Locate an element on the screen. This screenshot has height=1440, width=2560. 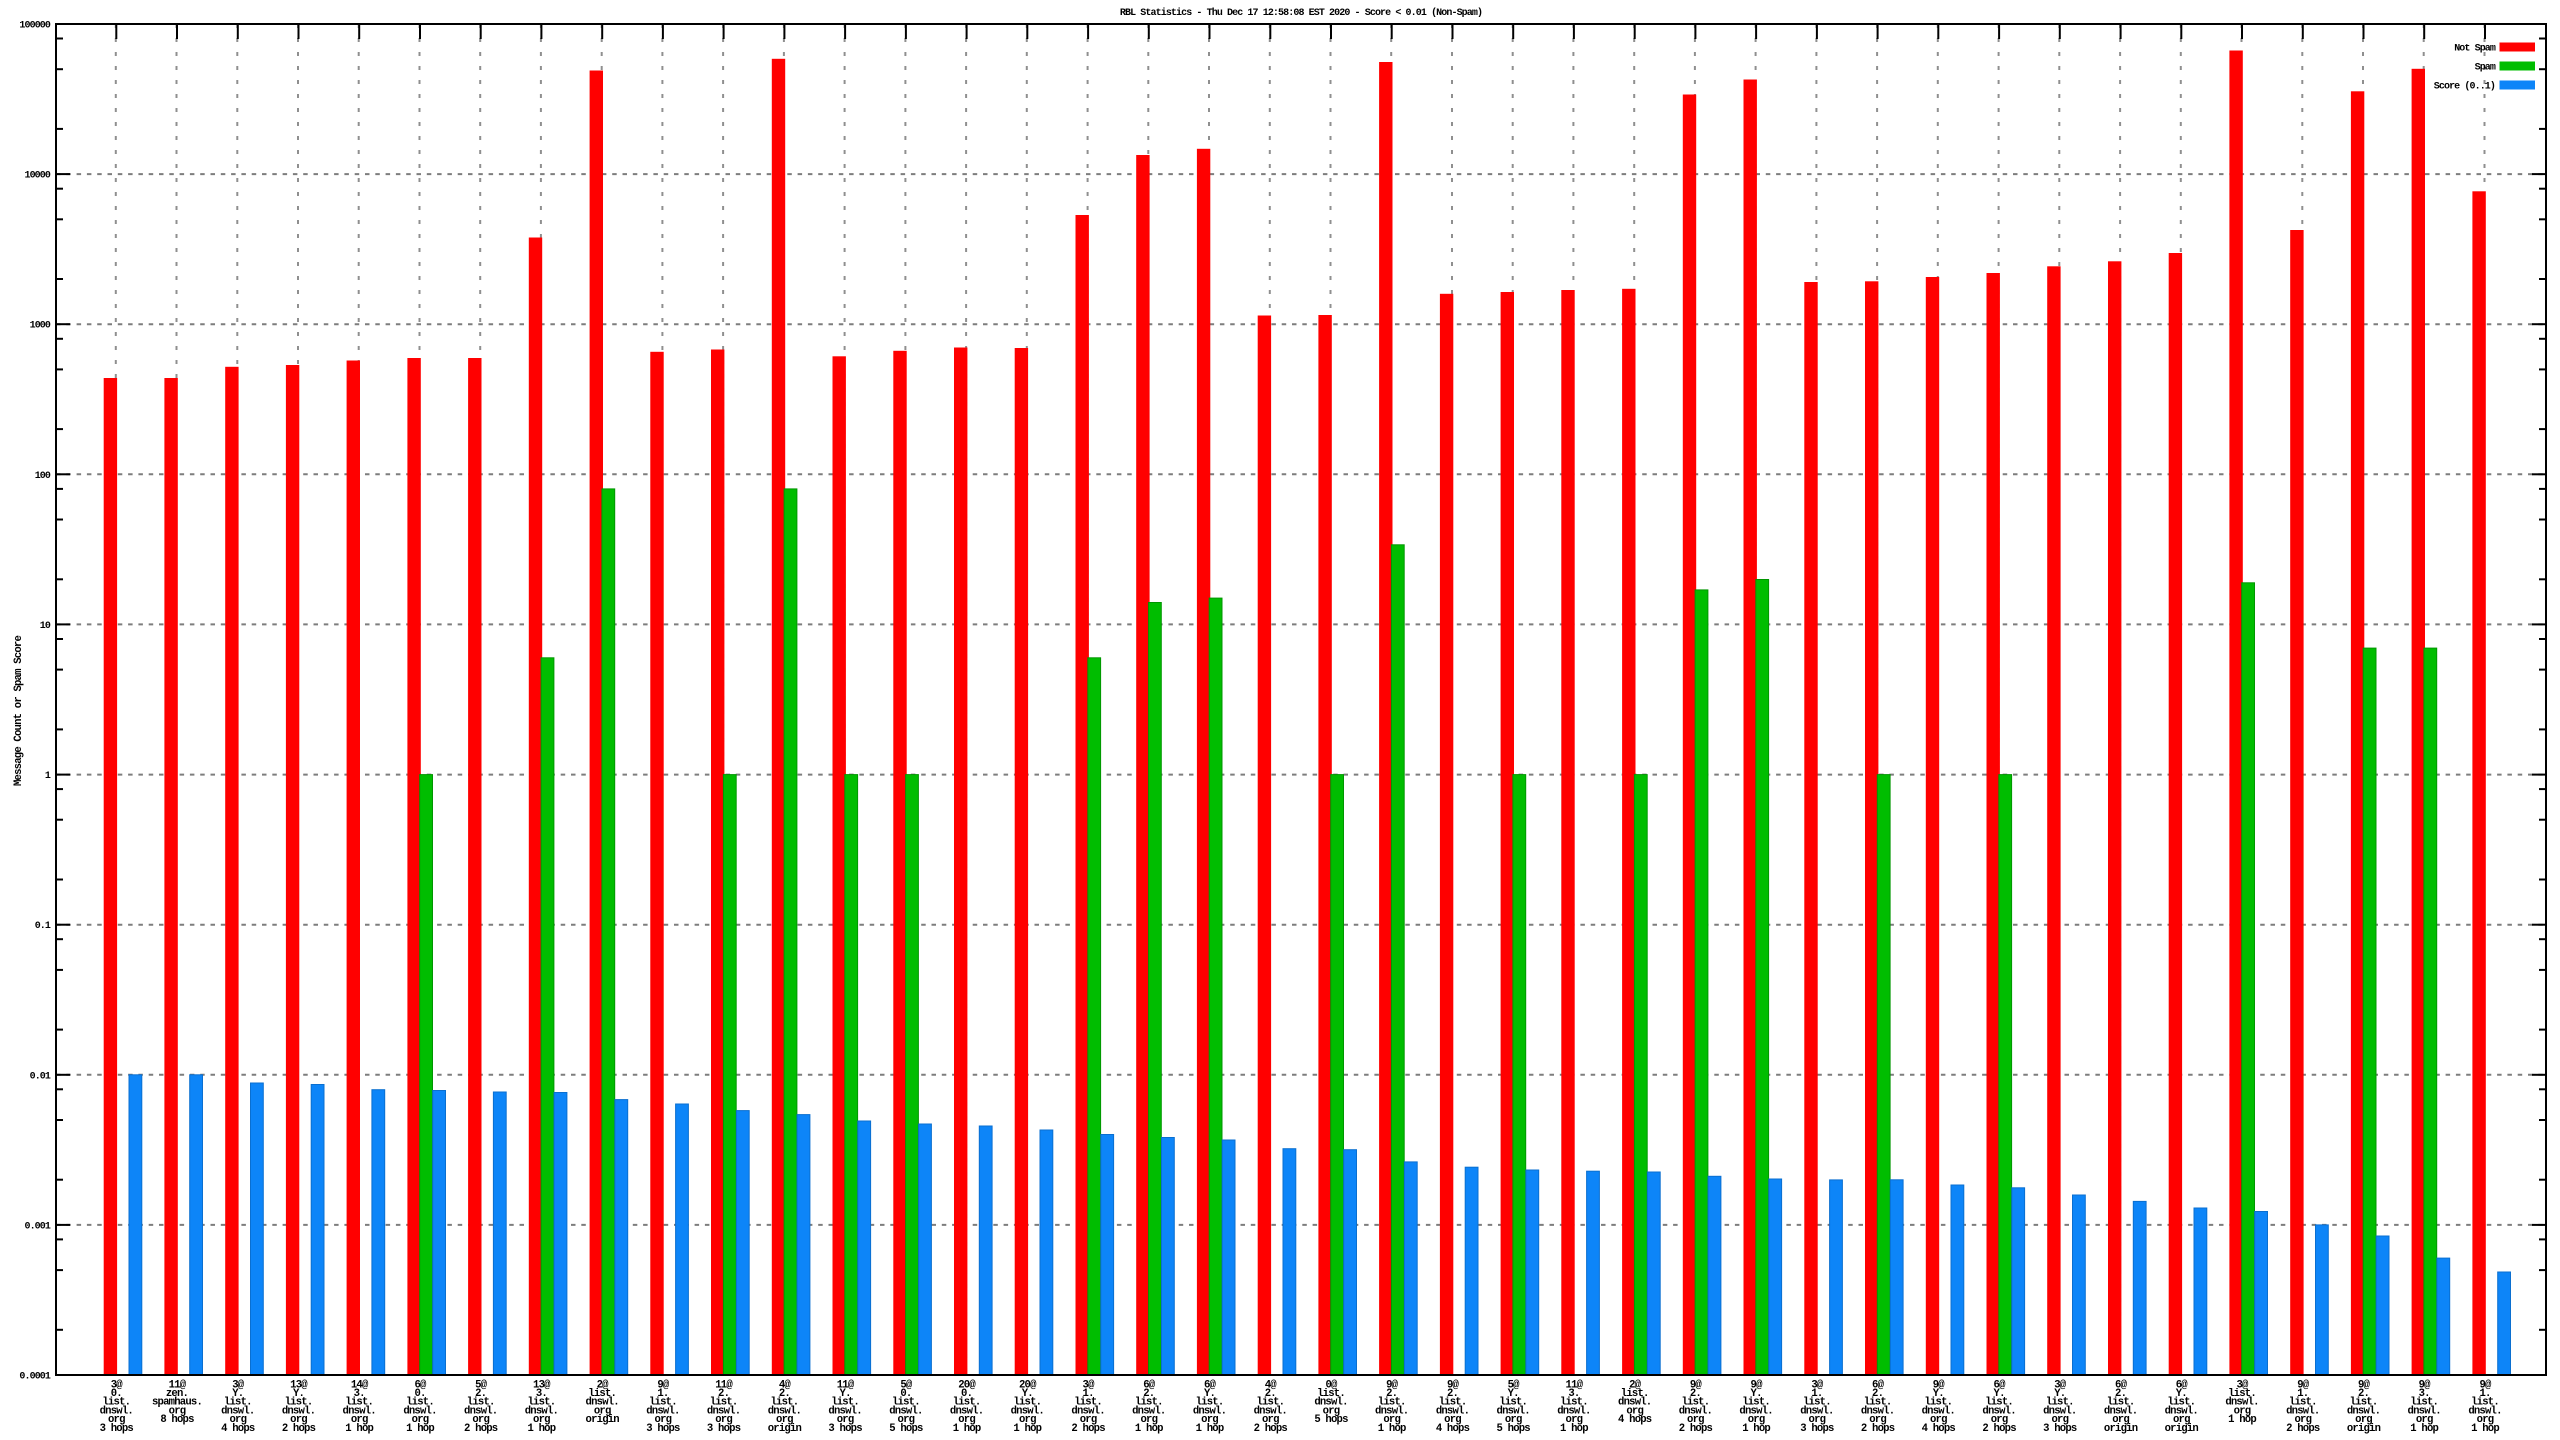
svg-text: 9@ is located at coordinates (1696, 1385).